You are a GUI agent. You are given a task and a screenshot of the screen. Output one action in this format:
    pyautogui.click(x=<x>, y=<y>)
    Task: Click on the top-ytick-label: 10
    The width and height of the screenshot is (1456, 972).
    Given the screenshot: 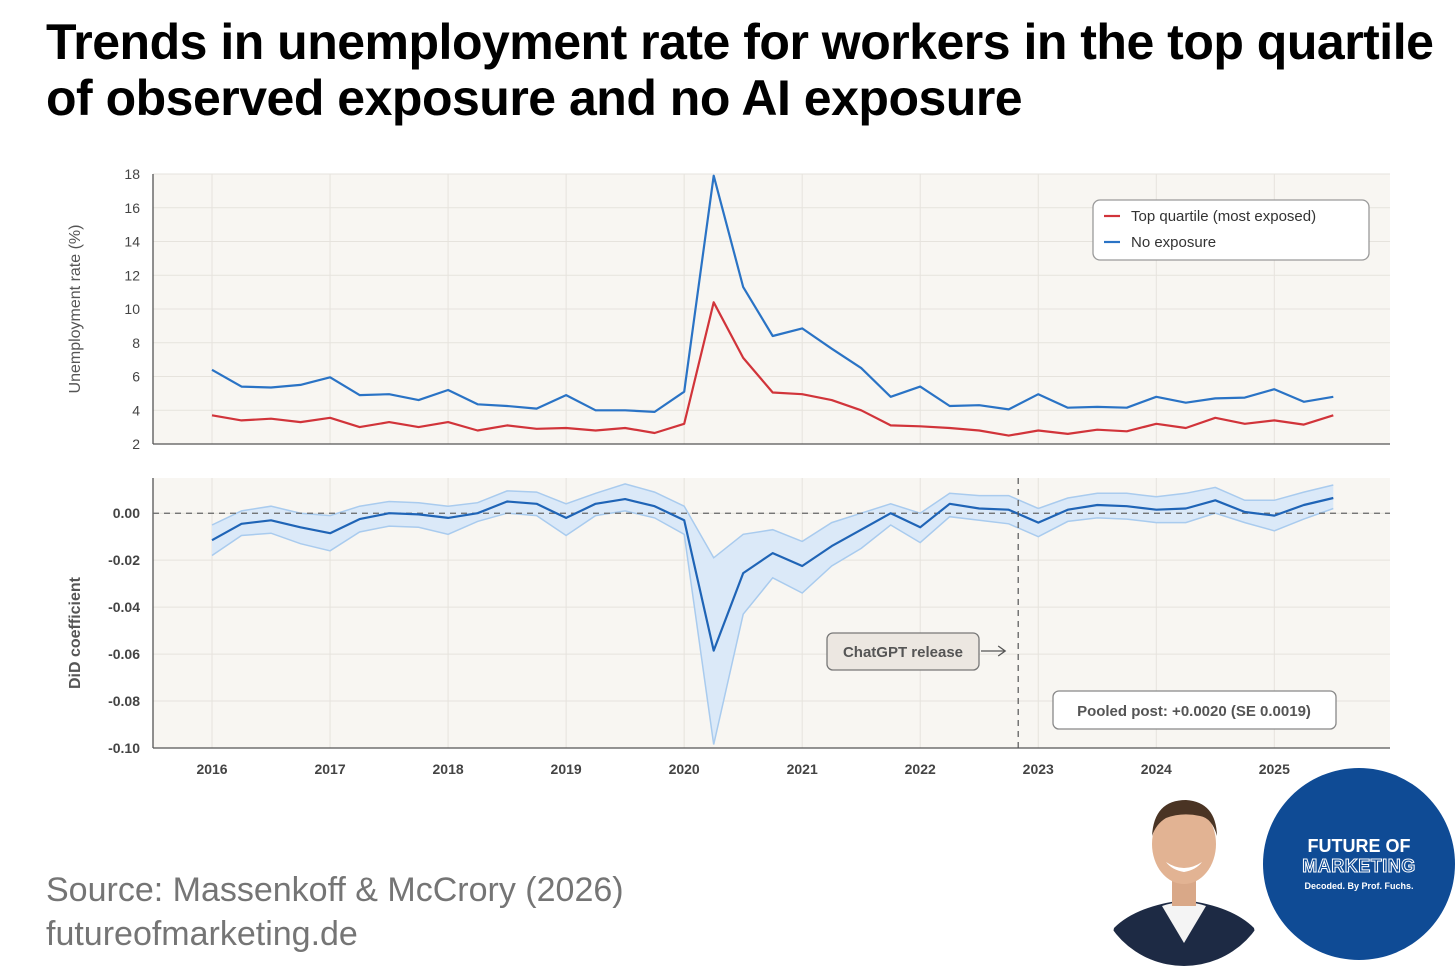 What is the action you would take?
    pyautogui.click(x=132, y=309)
    